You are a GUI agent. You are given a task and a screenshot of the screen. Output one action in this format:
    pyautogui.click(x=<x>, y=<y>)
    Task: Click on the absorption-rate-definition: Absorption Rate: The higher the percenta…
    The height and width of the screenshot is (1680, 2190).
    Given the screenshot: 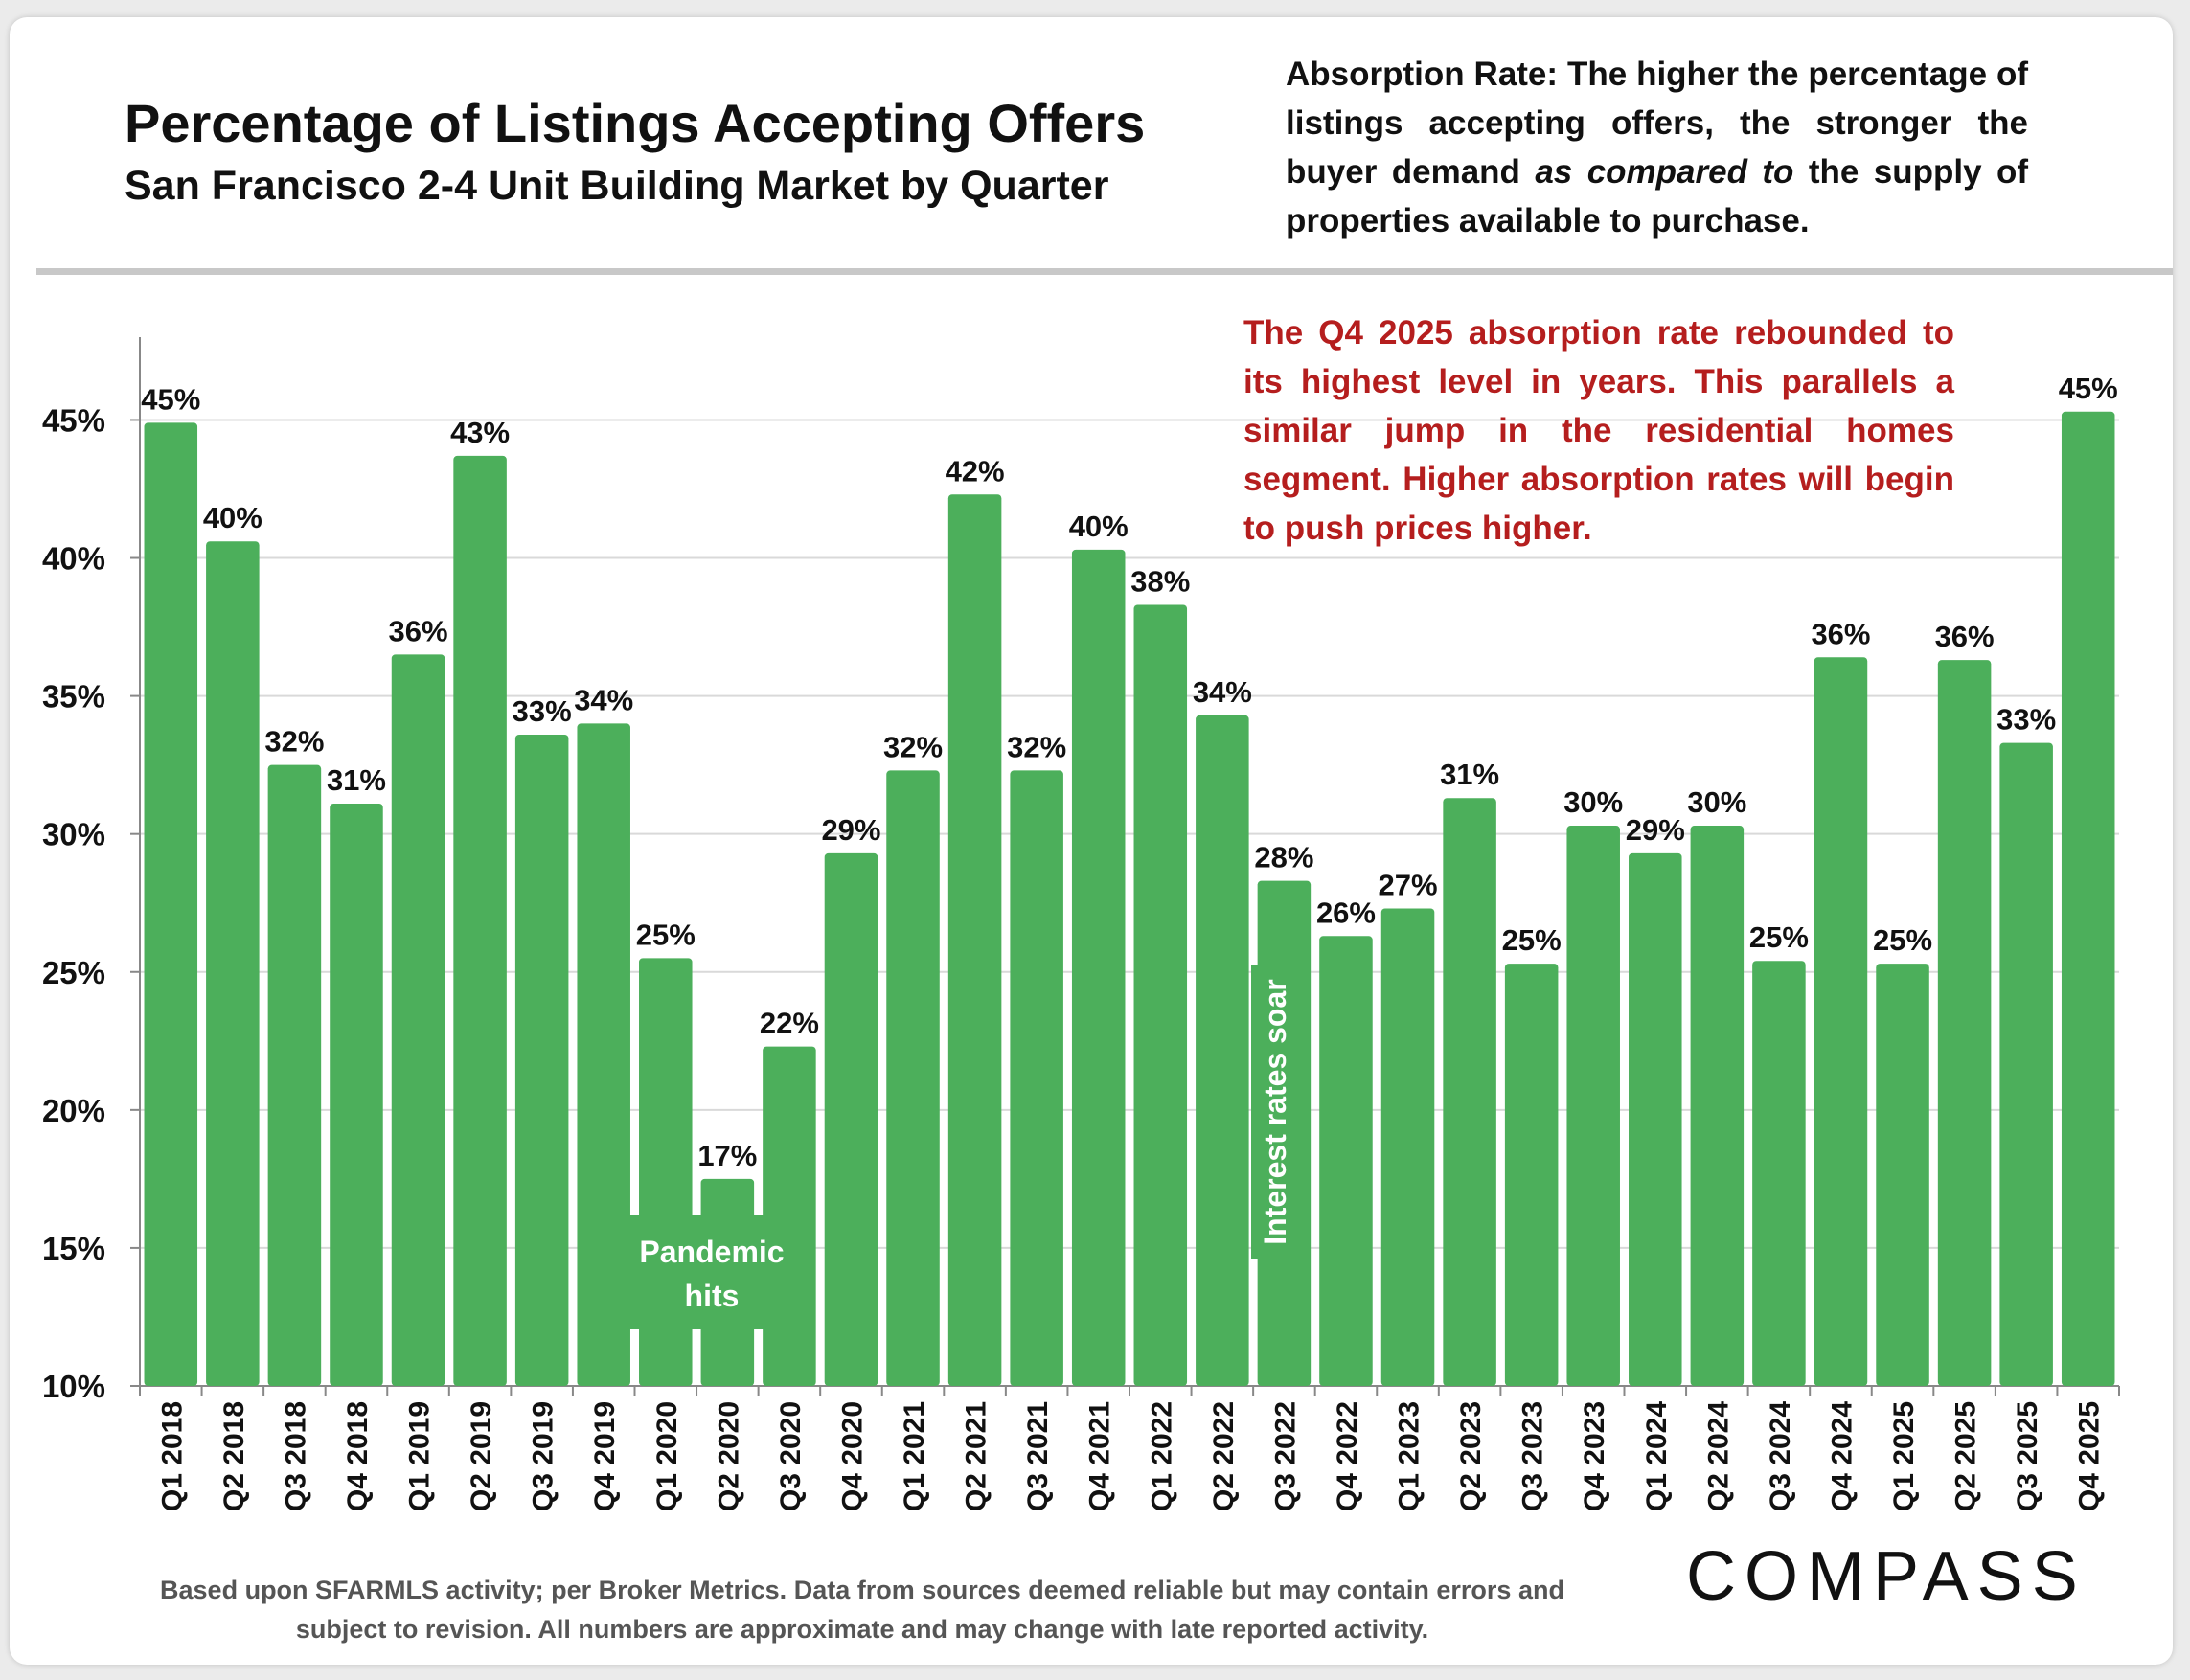 What is the action you would take?
    pyautogui.click(x=1657, y=148)
    